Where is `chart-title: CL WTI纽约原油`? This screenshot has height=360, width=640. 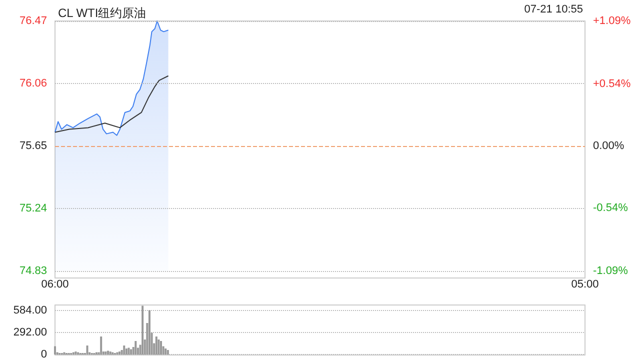
chart-title: CL WTI纽约原油 is located at coordinates (102, 13).